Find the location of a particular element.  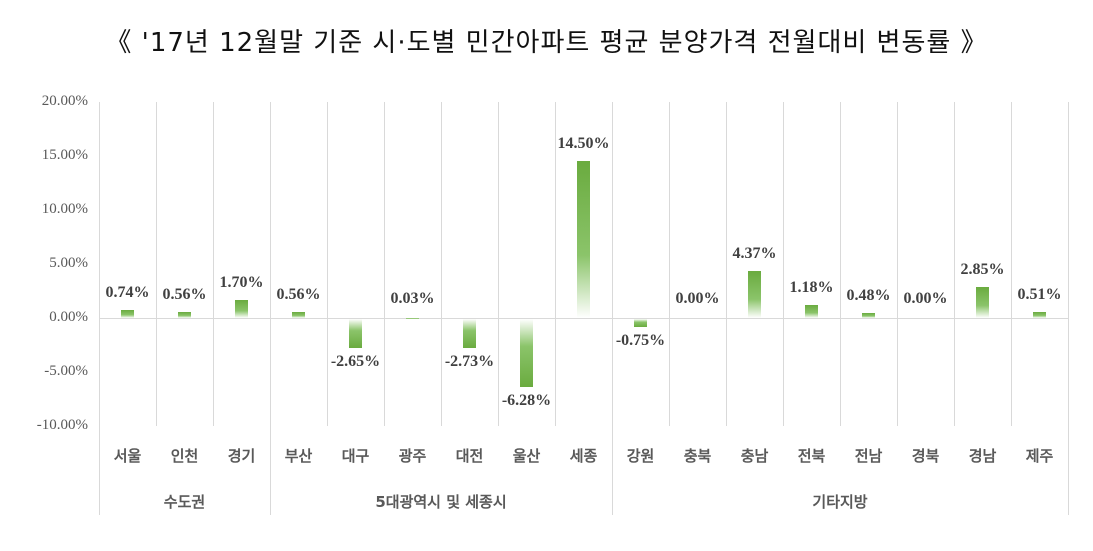

bar-대전 is located at coordinates (469, 334).